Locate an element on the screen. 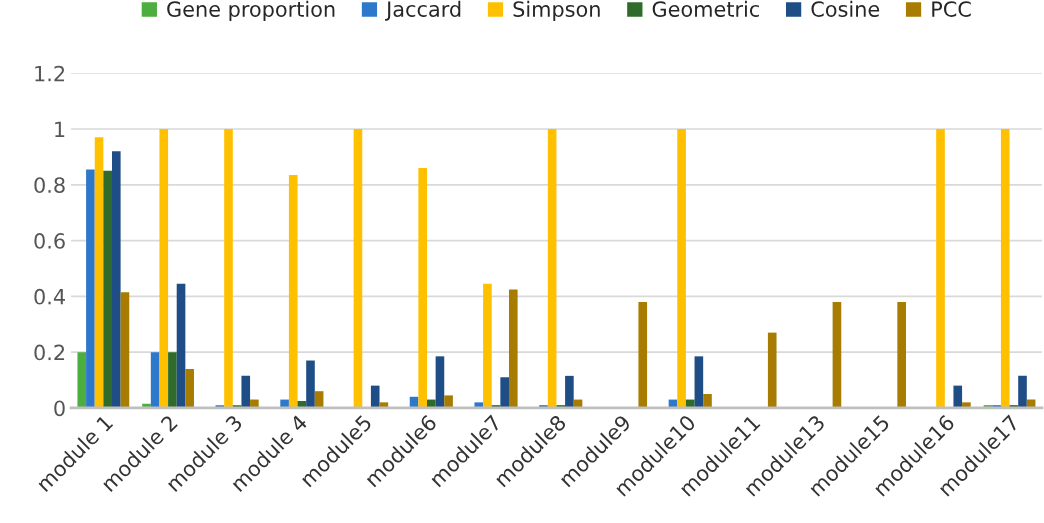  y-tick-label: 0 is located at coordinates (59, 408).